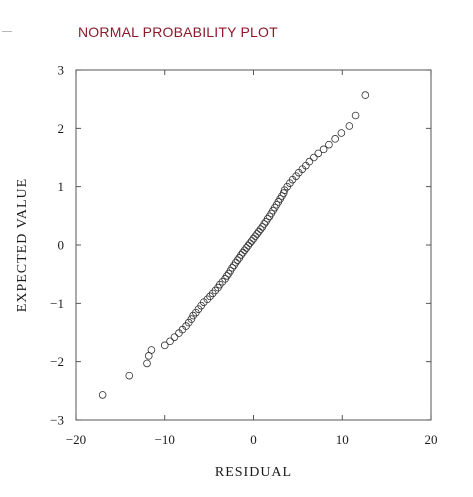 This screenshot has height=497, width=473. Describe the element at coordinates (165, 439) in the screenshot. I see `x-tick-label: −10` at that location.